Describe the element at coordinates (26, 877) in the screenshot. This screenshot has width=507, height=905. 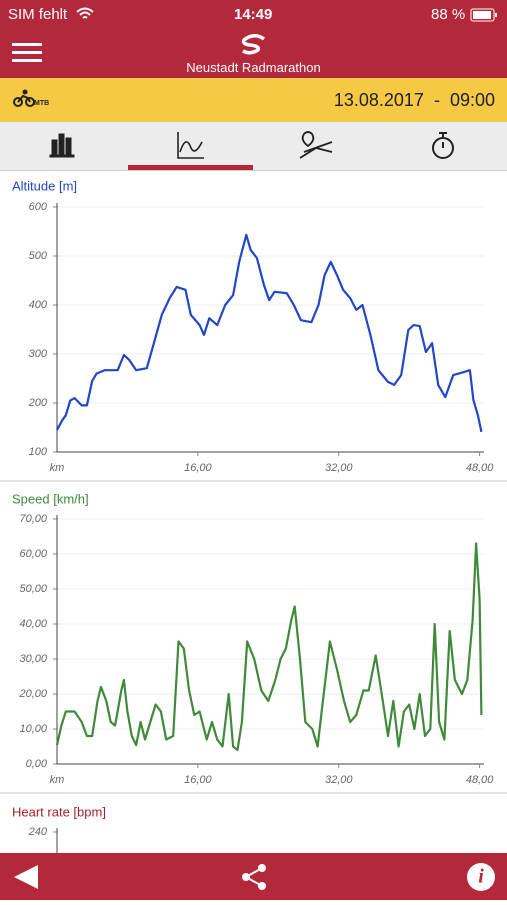
I see `back-button` at that location.